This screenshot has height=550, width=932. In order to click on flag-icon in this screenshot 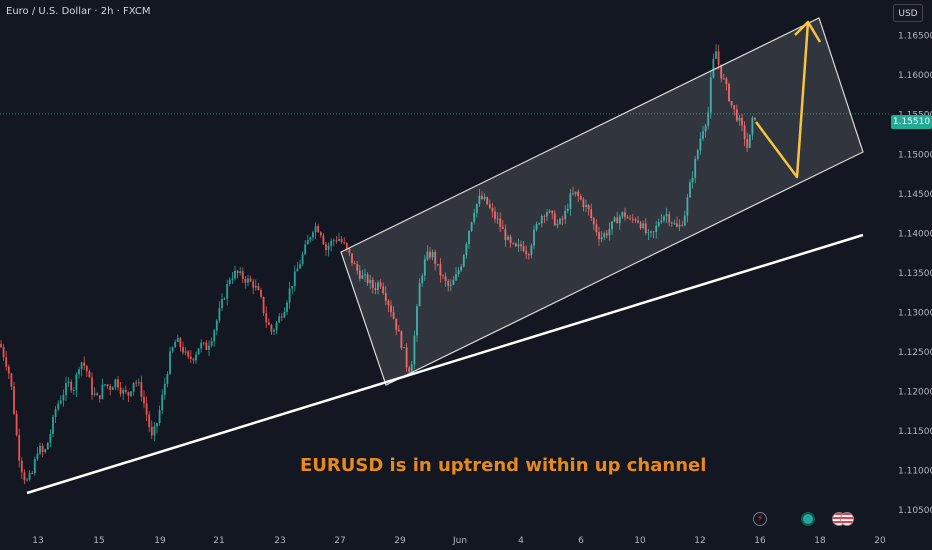, I will do `click(847, 519)`.